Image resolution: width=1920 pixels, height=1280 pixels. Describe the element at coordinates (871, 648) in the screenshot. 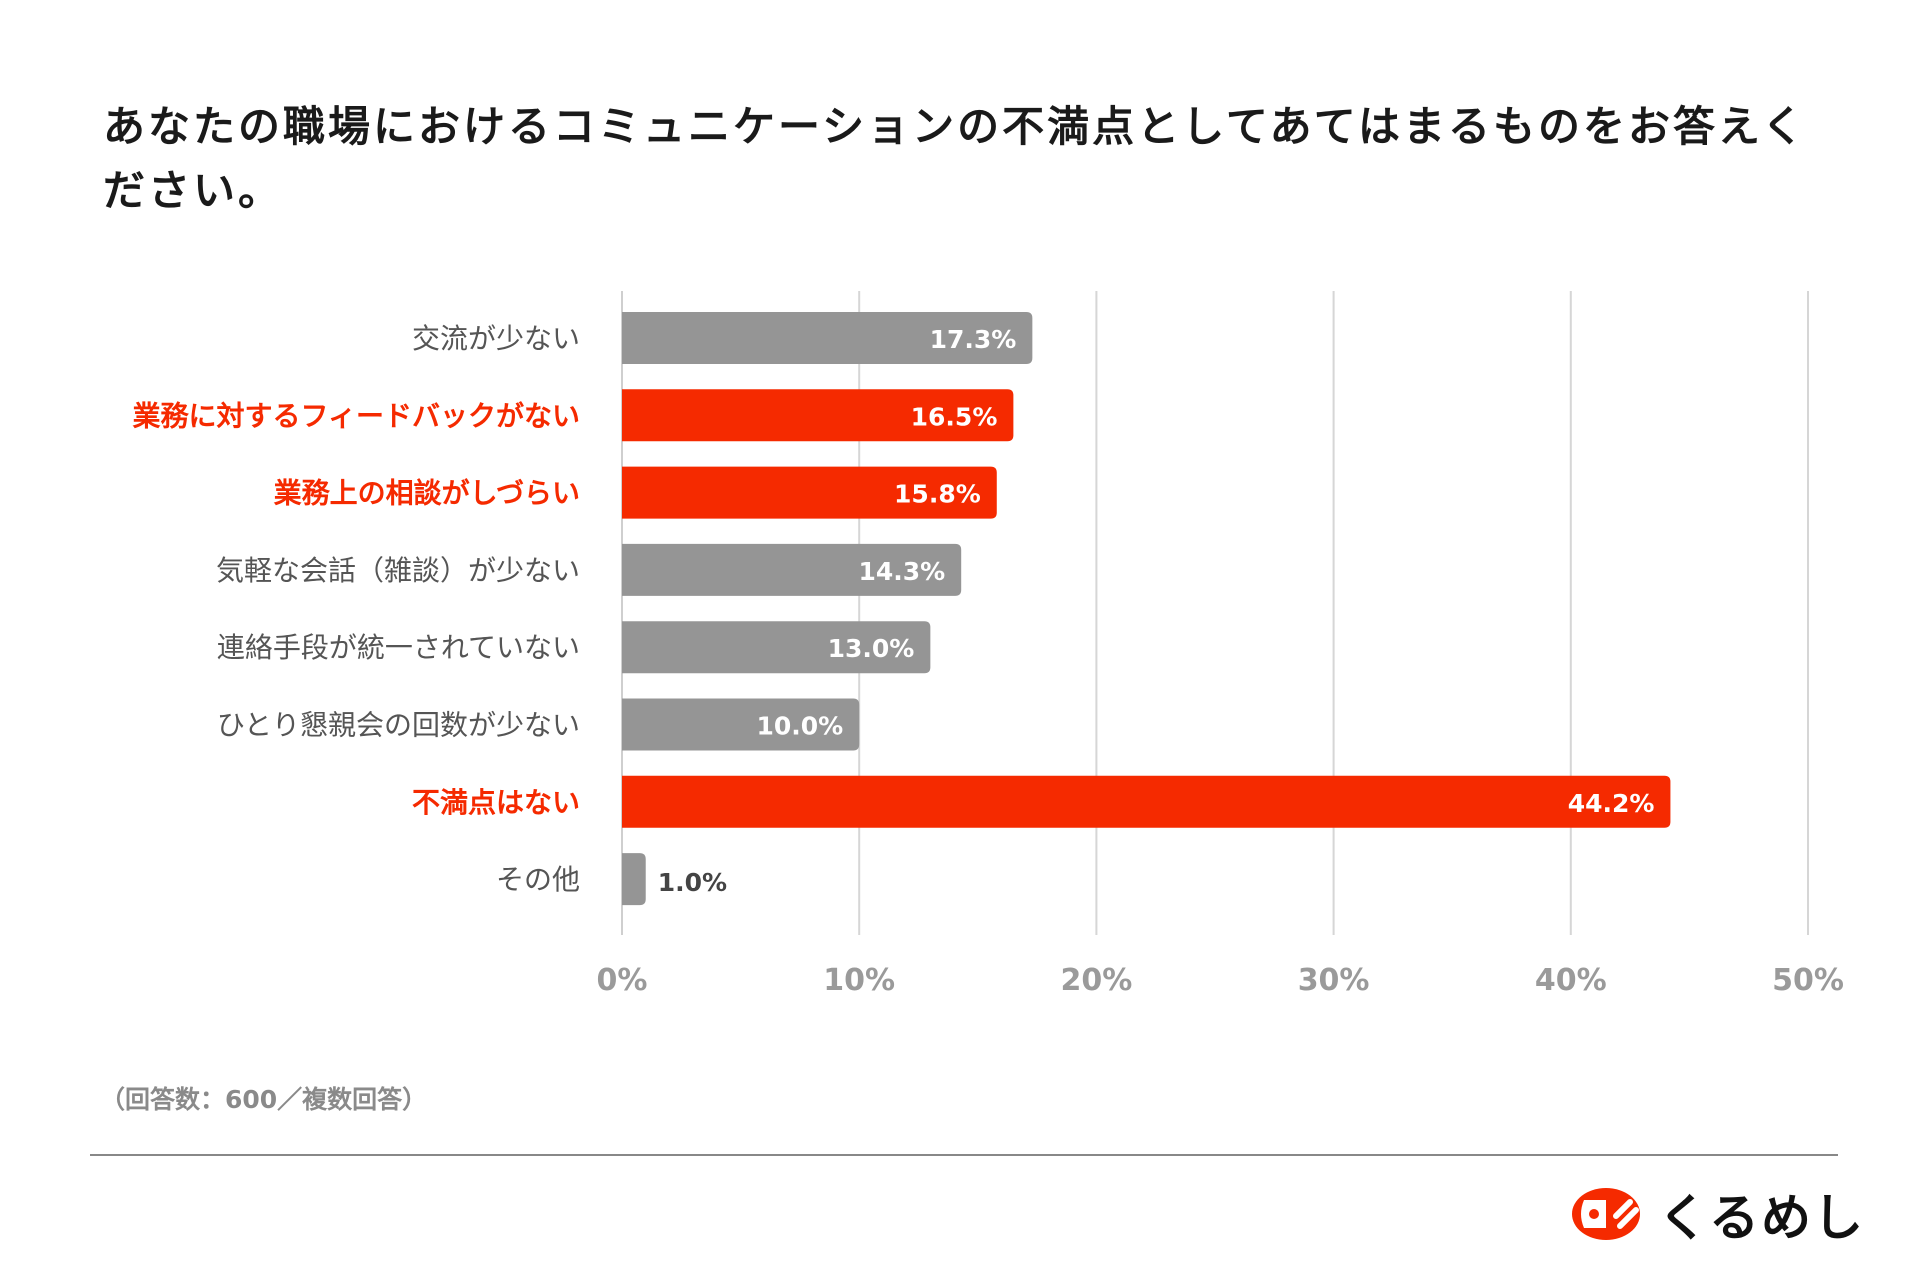

I see `data-label: 13.0%` at that location.